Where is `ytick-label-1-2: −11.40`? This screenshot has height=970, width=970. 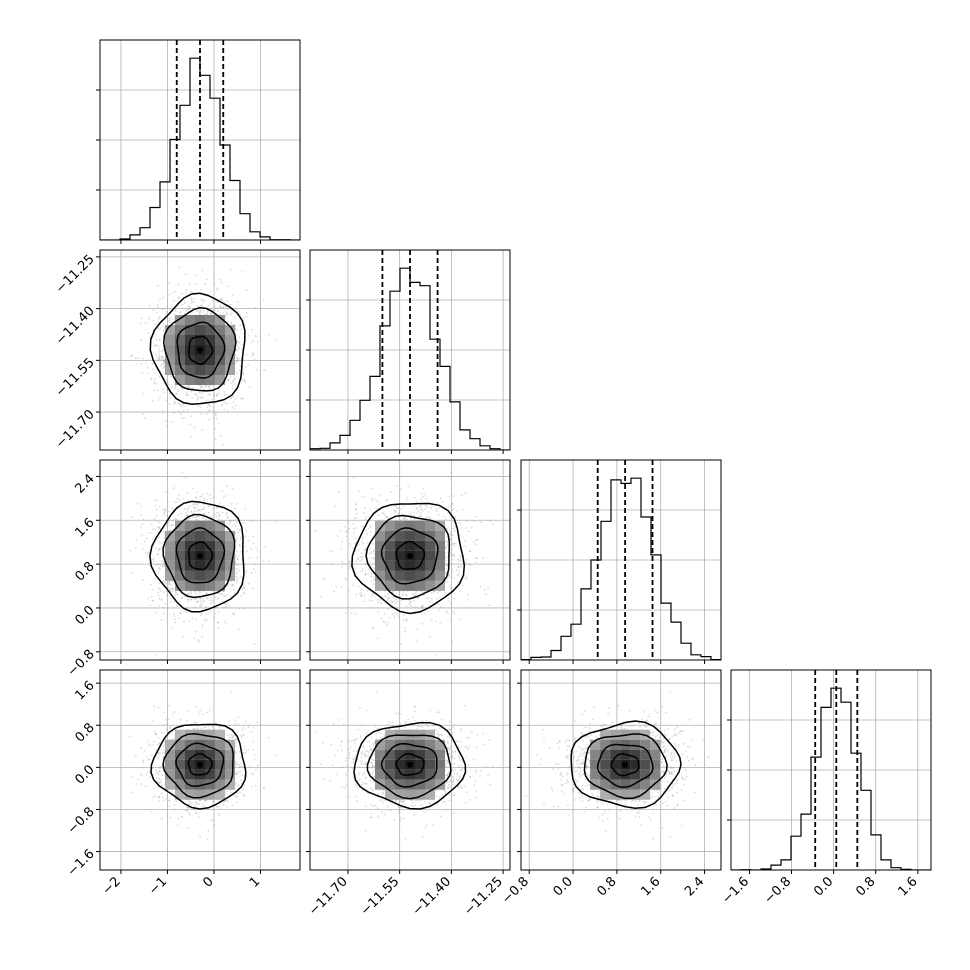
ytick-label-1-2: −11.40 is located at coordinates (75, 326).